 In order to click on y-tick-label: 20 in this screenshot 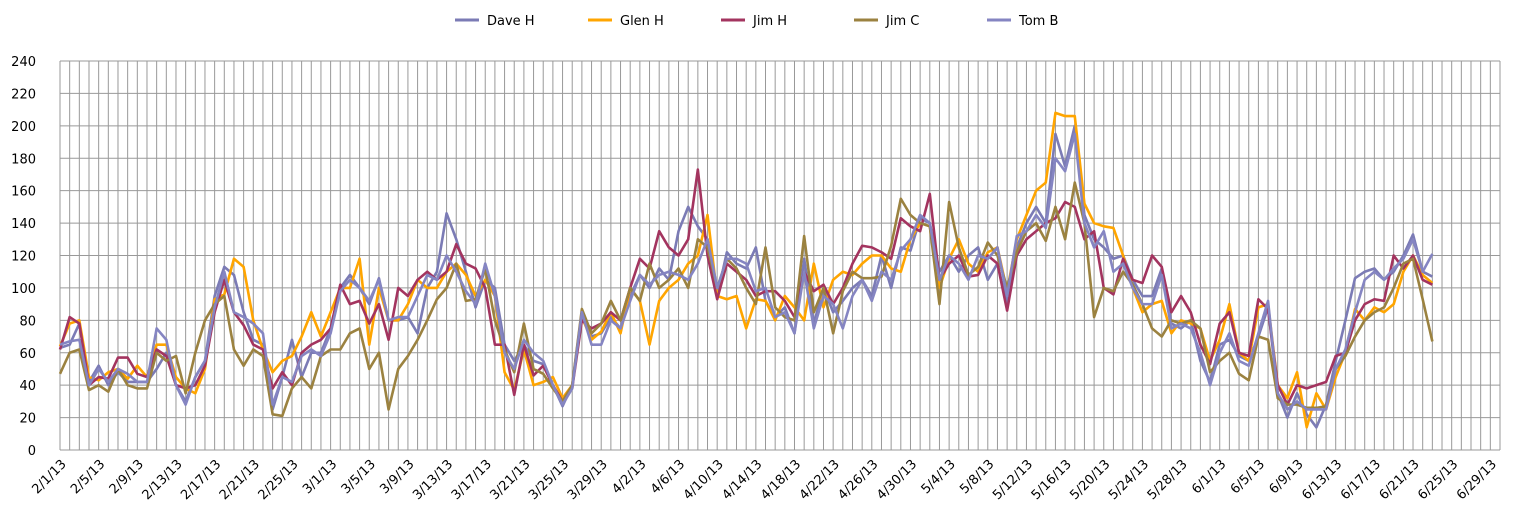, I will do `click(27, 419)`.